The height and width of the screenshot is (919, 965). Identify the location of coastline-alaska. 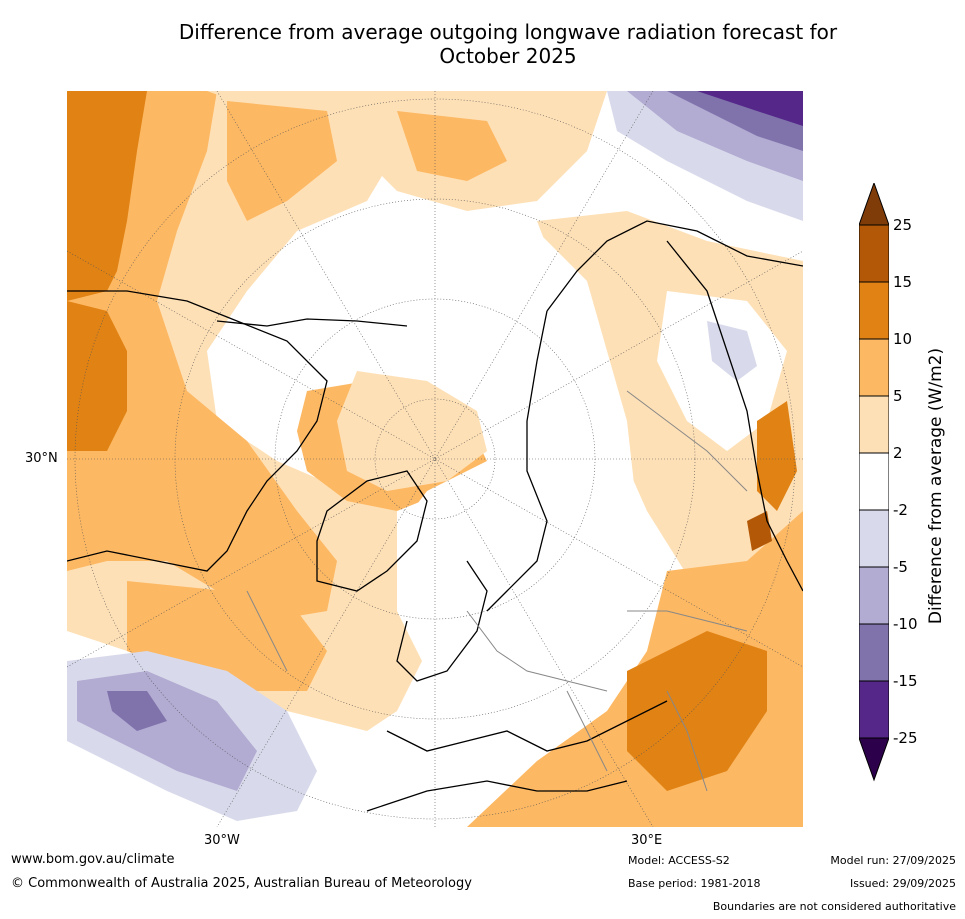
(312, 322).